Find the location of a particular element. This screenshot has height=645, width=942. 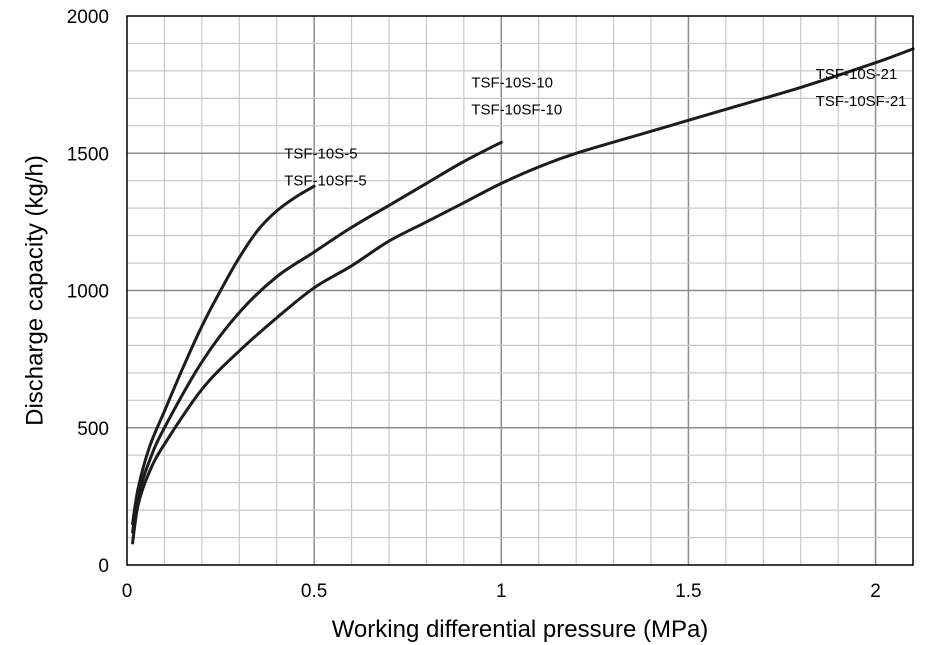

curve-label-3-1: TSF-10S-21 is located at coordinates (857, 74).